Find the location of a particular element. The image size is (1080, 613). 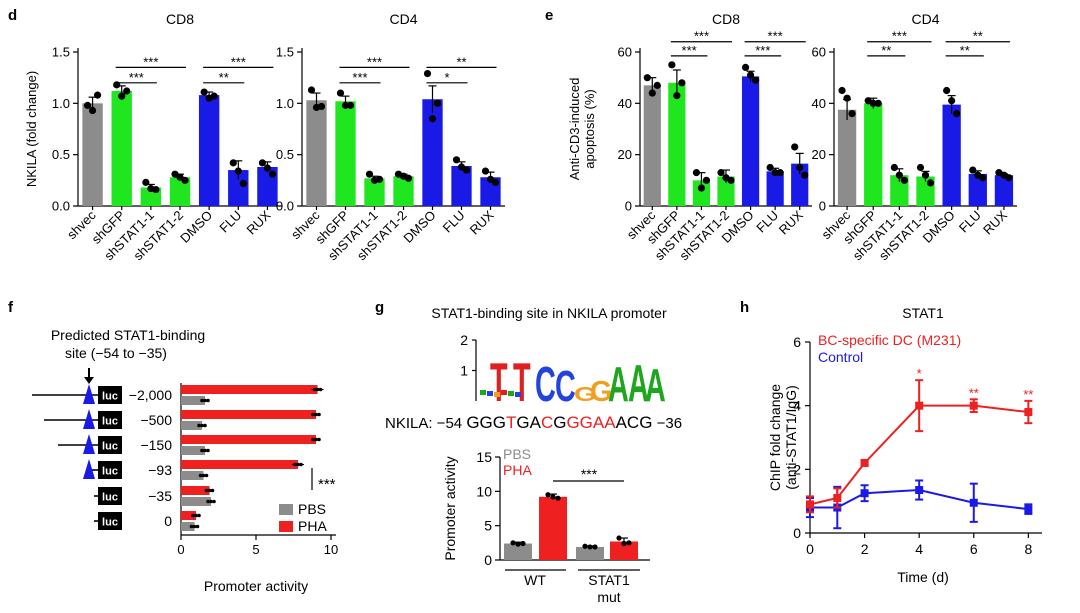

logo-letter: C is located at coordinates (545, 384).